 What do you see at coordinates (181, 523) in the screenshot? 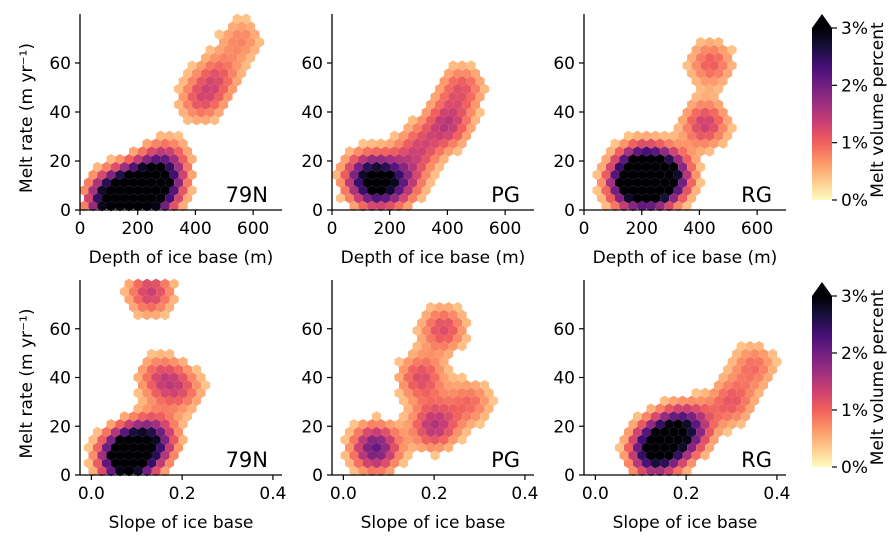
I see `x-axis-label: Slope of ice base` at bounding box center [181, 523].